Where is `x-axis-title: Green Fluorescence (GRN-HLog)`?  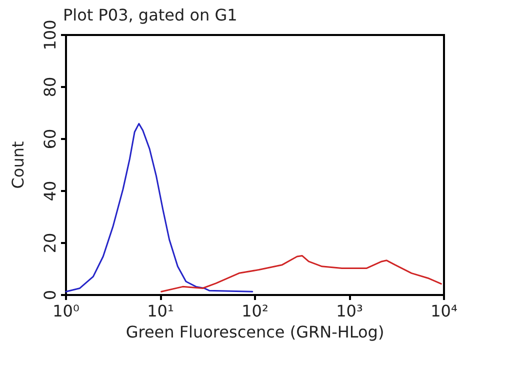
x-axis-title: Green Fluorescence (GRN-HLog) is located at coordinates (255, 332).